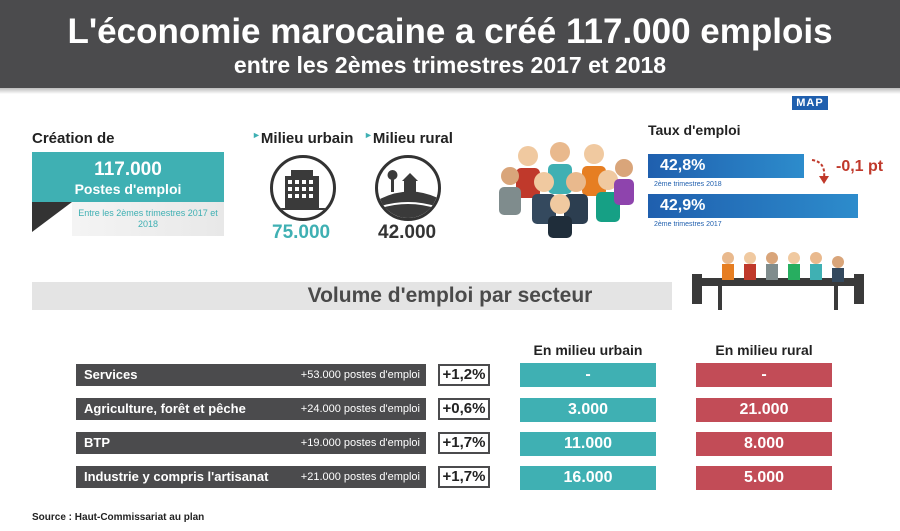  I want to click on milieu-rural-value: 42.000, so click(407, 232).